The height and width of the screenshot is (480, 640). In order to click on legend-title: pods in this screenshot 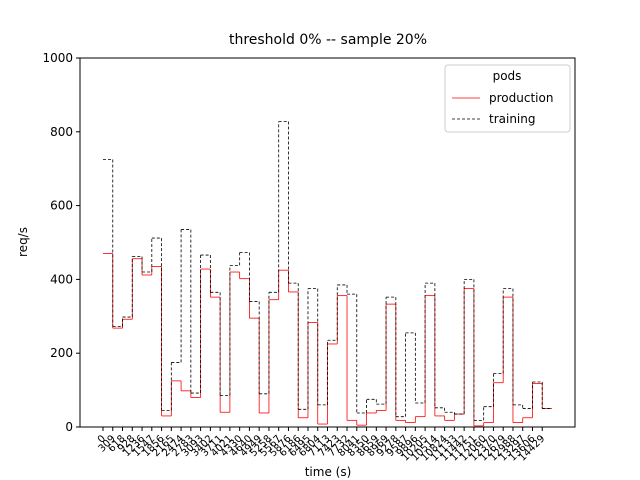, I will do `click(507, 76)`.